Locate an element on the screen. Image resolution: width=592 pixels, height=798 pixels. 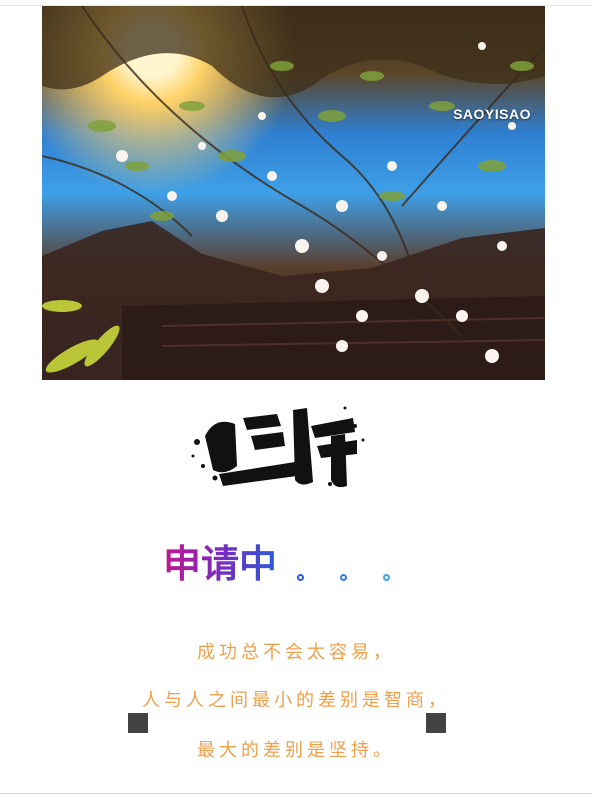
decor-square-right is located at coordinates (436, 723).